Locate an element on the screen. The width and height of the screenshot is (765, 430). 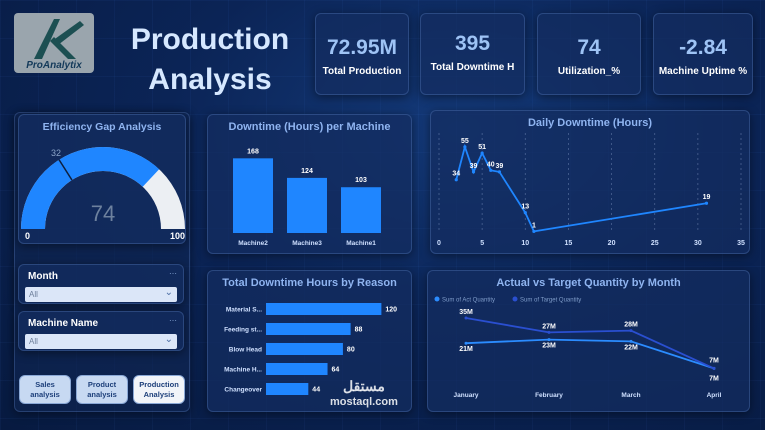
point-label: 22M is located at coordinates (631, 347).